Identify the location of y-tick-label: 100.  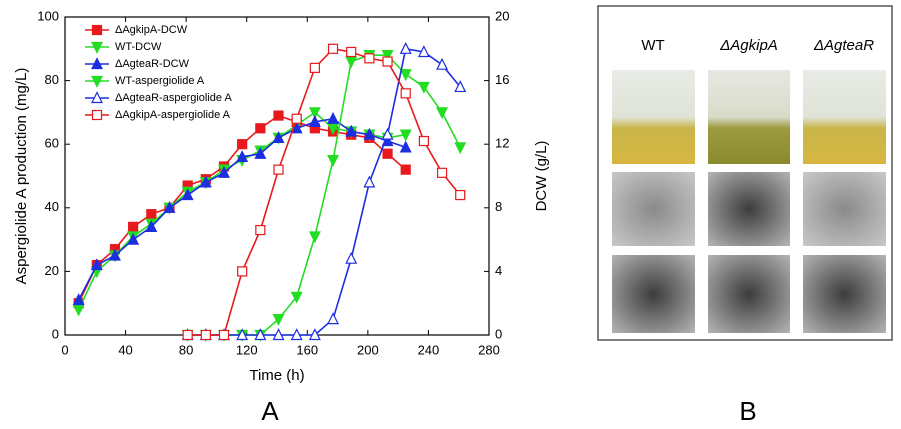
(48, 15).